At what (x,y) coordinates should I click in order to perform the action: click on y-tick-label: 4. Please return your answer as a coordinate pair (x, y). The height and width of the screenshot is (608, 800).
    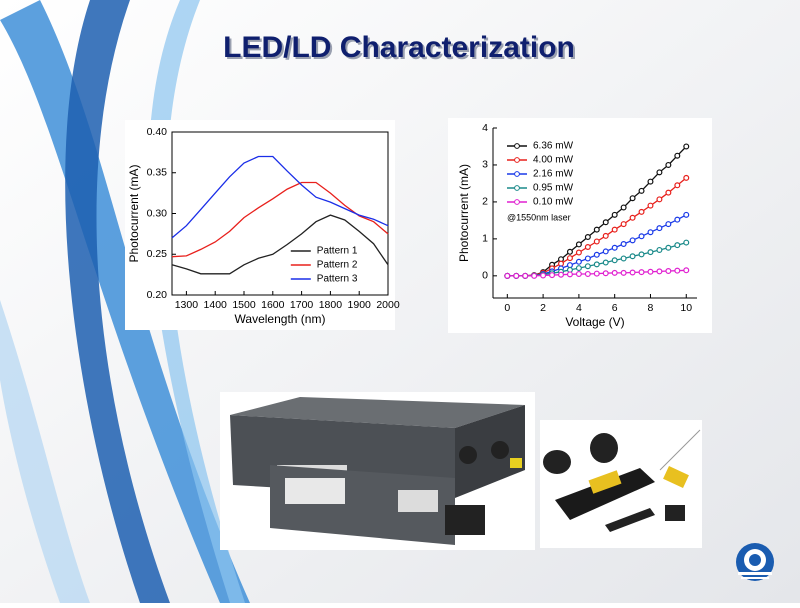
    Looking at the image, I should click on (485, 128).